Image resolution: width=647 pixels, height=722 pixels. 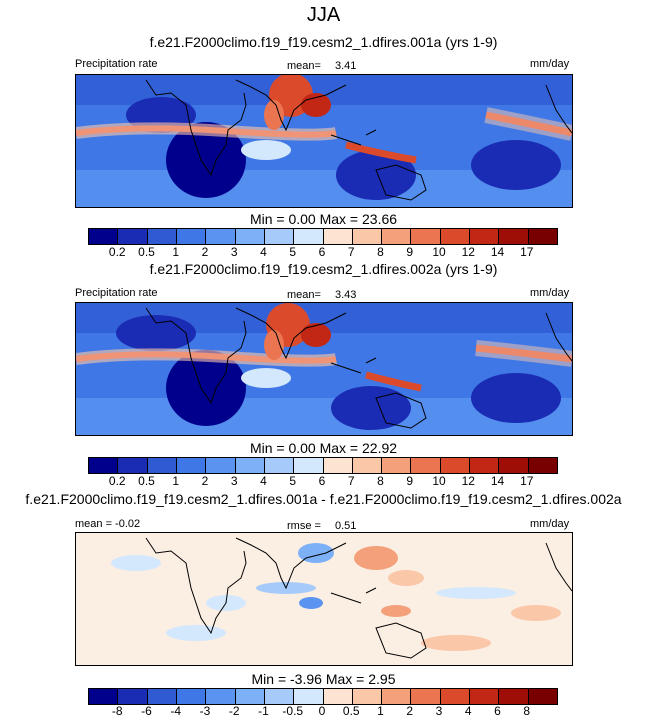 I want to click on panel-3-map-svg, so click(x=324, y=599).